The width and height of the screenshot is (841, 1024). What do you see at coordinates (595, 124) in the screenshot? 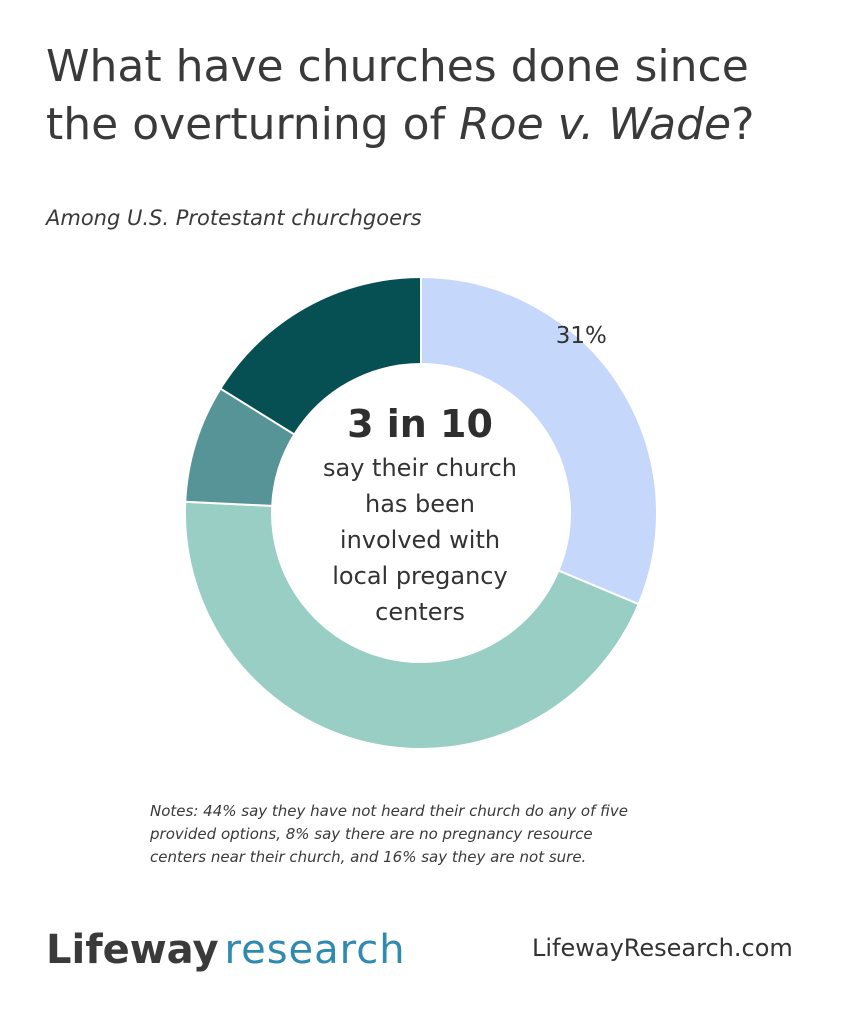
I see `title-case-name: Roe v. Wade` at bounding box center [595, 124].